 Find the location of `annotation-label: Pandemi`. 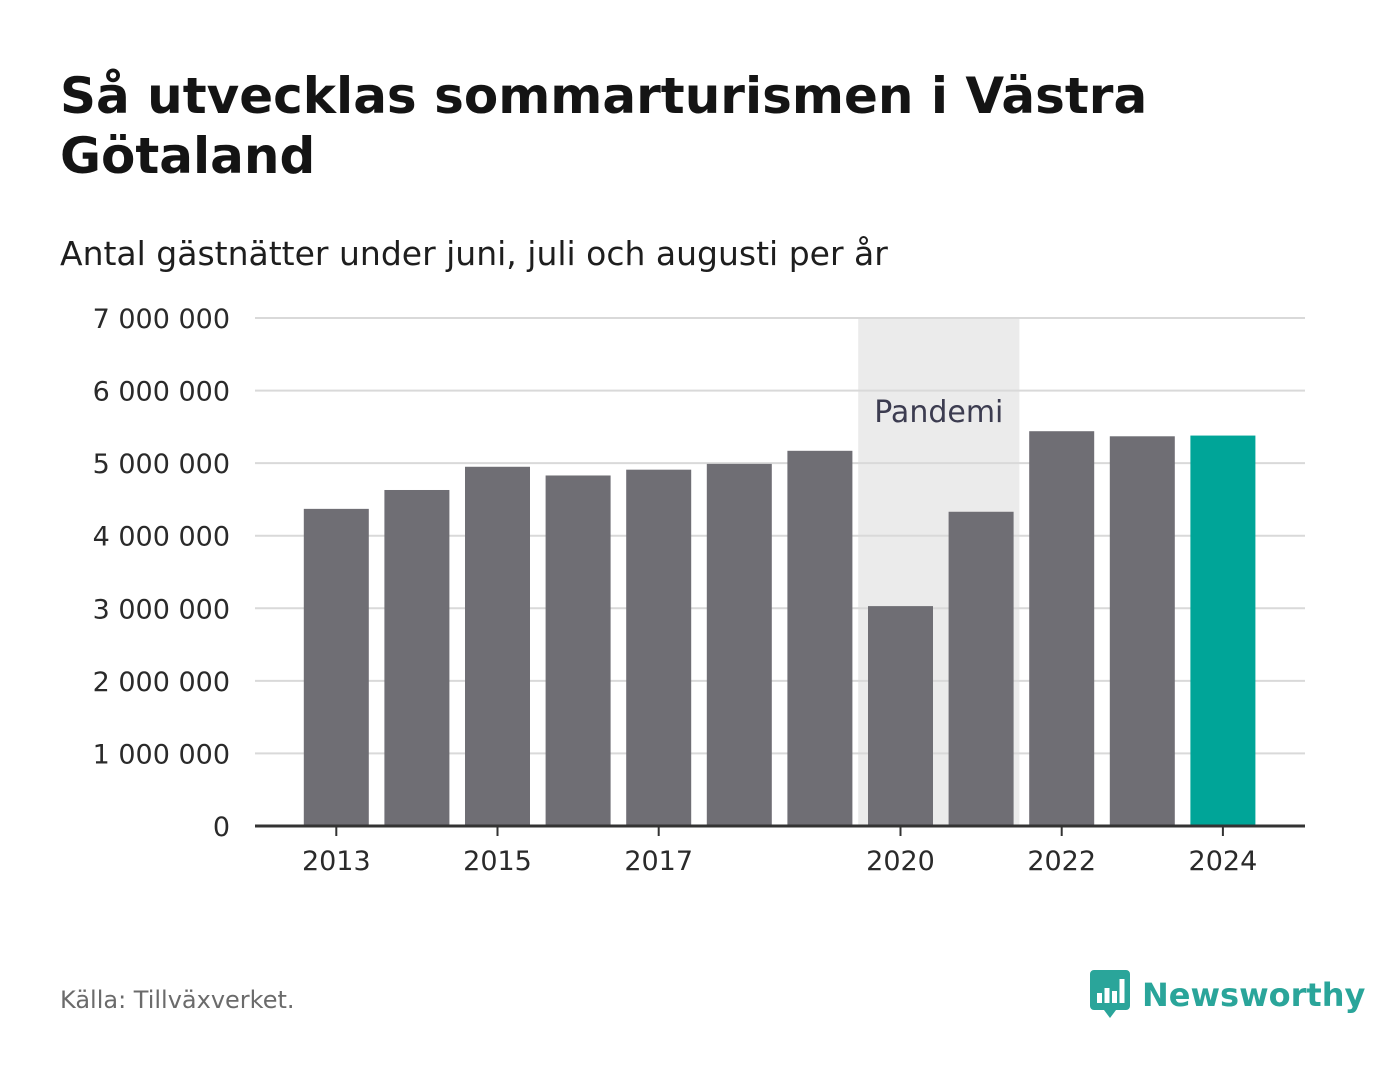

annotation-label: Pandemi is located at coordinates (938, 412).